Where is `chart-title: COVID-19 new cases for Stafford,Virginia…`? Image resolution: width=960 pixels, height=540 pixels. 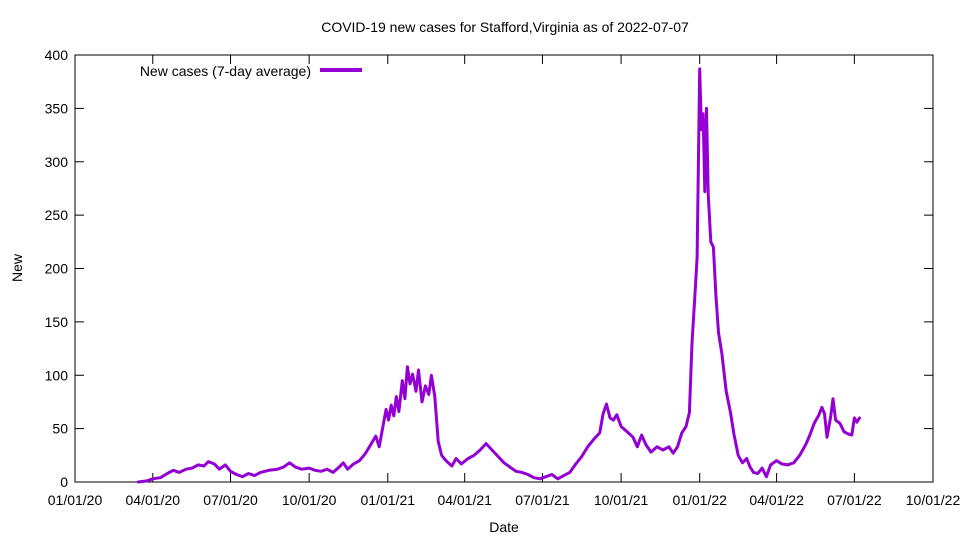 chart-title: COVID-19 new cases for Stafford,Virginia… is located at coordinates (505, 27).